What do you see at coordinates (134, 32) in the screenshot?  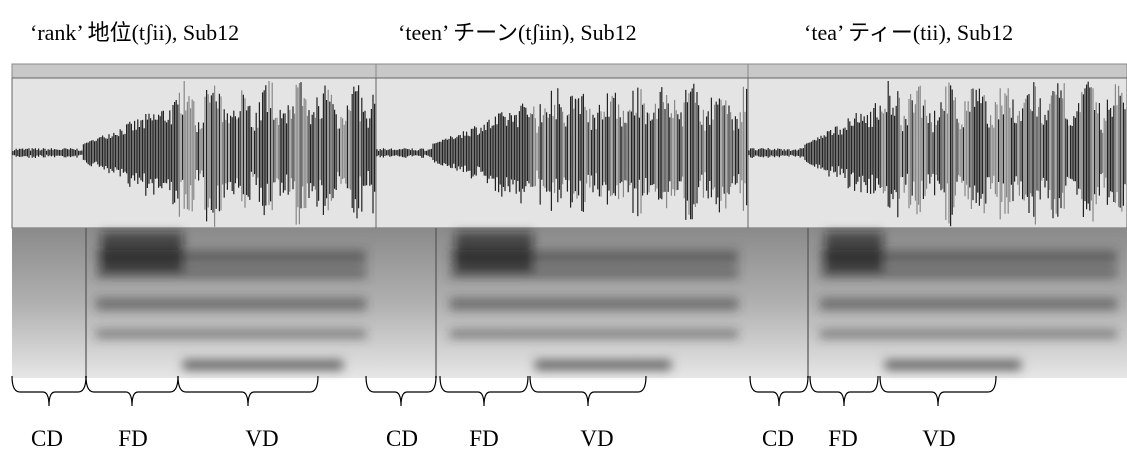 I see `panel-title: ‘rank’ 地位(tʃii), Sub12` at bounding box center [134, 32].